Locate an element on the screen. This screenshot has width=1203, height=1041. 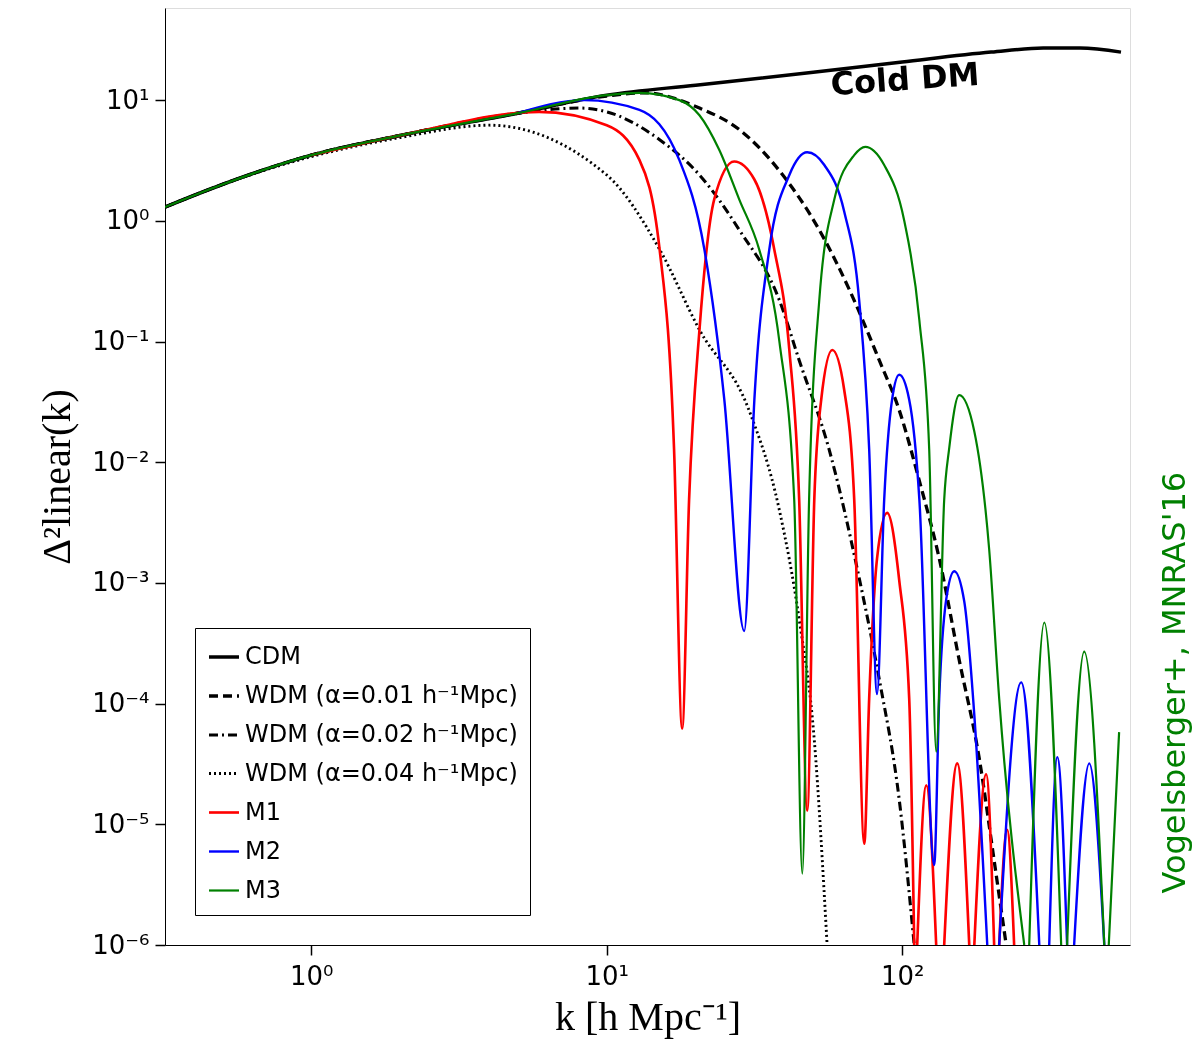
y-tick-label: 10⁻² is located at coordinates (121, 461).